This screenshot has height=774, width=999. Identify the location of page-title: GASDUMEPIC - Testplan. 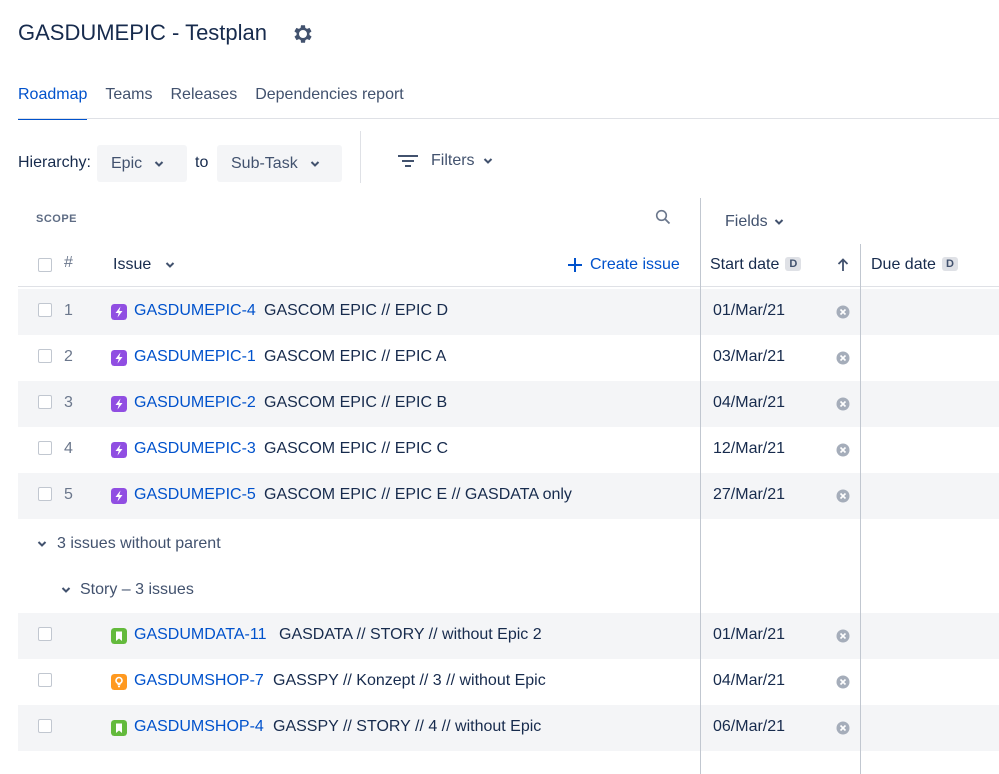
(143, 32).